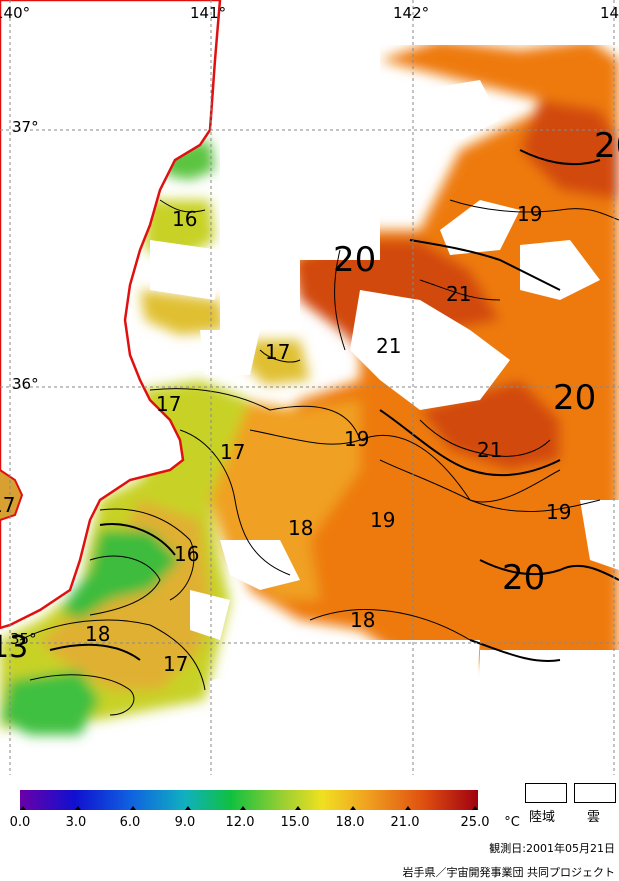 This screenshot has width=619, height=881. What do you see at coordinates (594, 817) in the screenshot?
I see `cloud-legend-label: 雲` at bounding box center [594, 817].